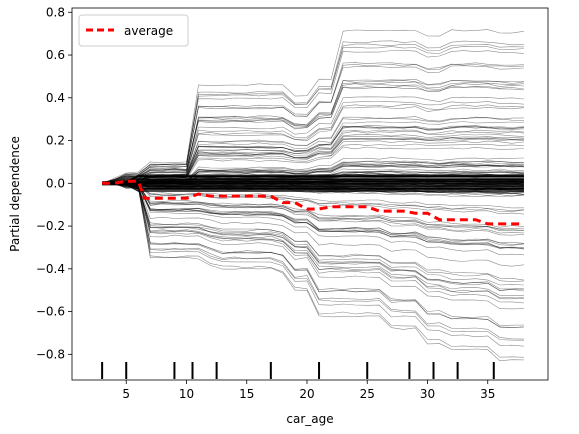 The width and height of the screenshot is (579, 434). Describe the element at coordinates (55, 141) in the screenshot. I see `y-tick-label: 0.2` at that location.